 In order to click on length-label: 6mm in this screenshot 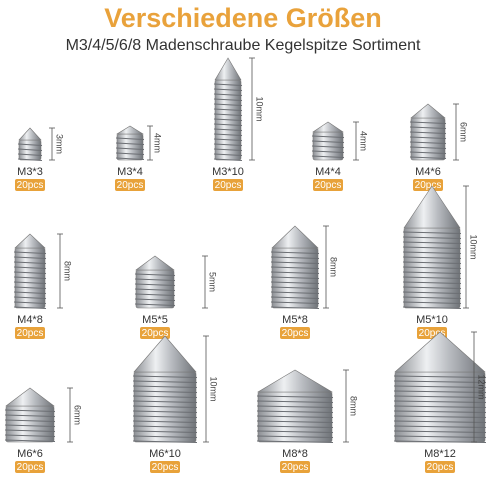, I will do `click(464, 132)`.